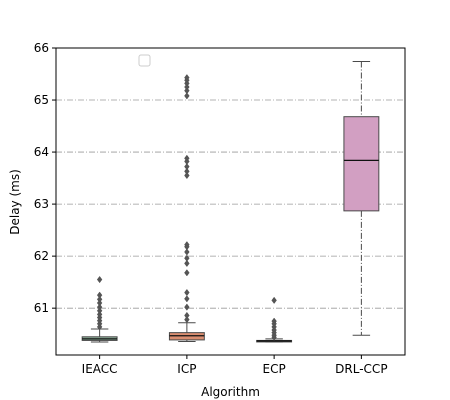  Describe the element at coordinates (41, 308) in the screenshot. I see `y-tick-label: 61` at that location.